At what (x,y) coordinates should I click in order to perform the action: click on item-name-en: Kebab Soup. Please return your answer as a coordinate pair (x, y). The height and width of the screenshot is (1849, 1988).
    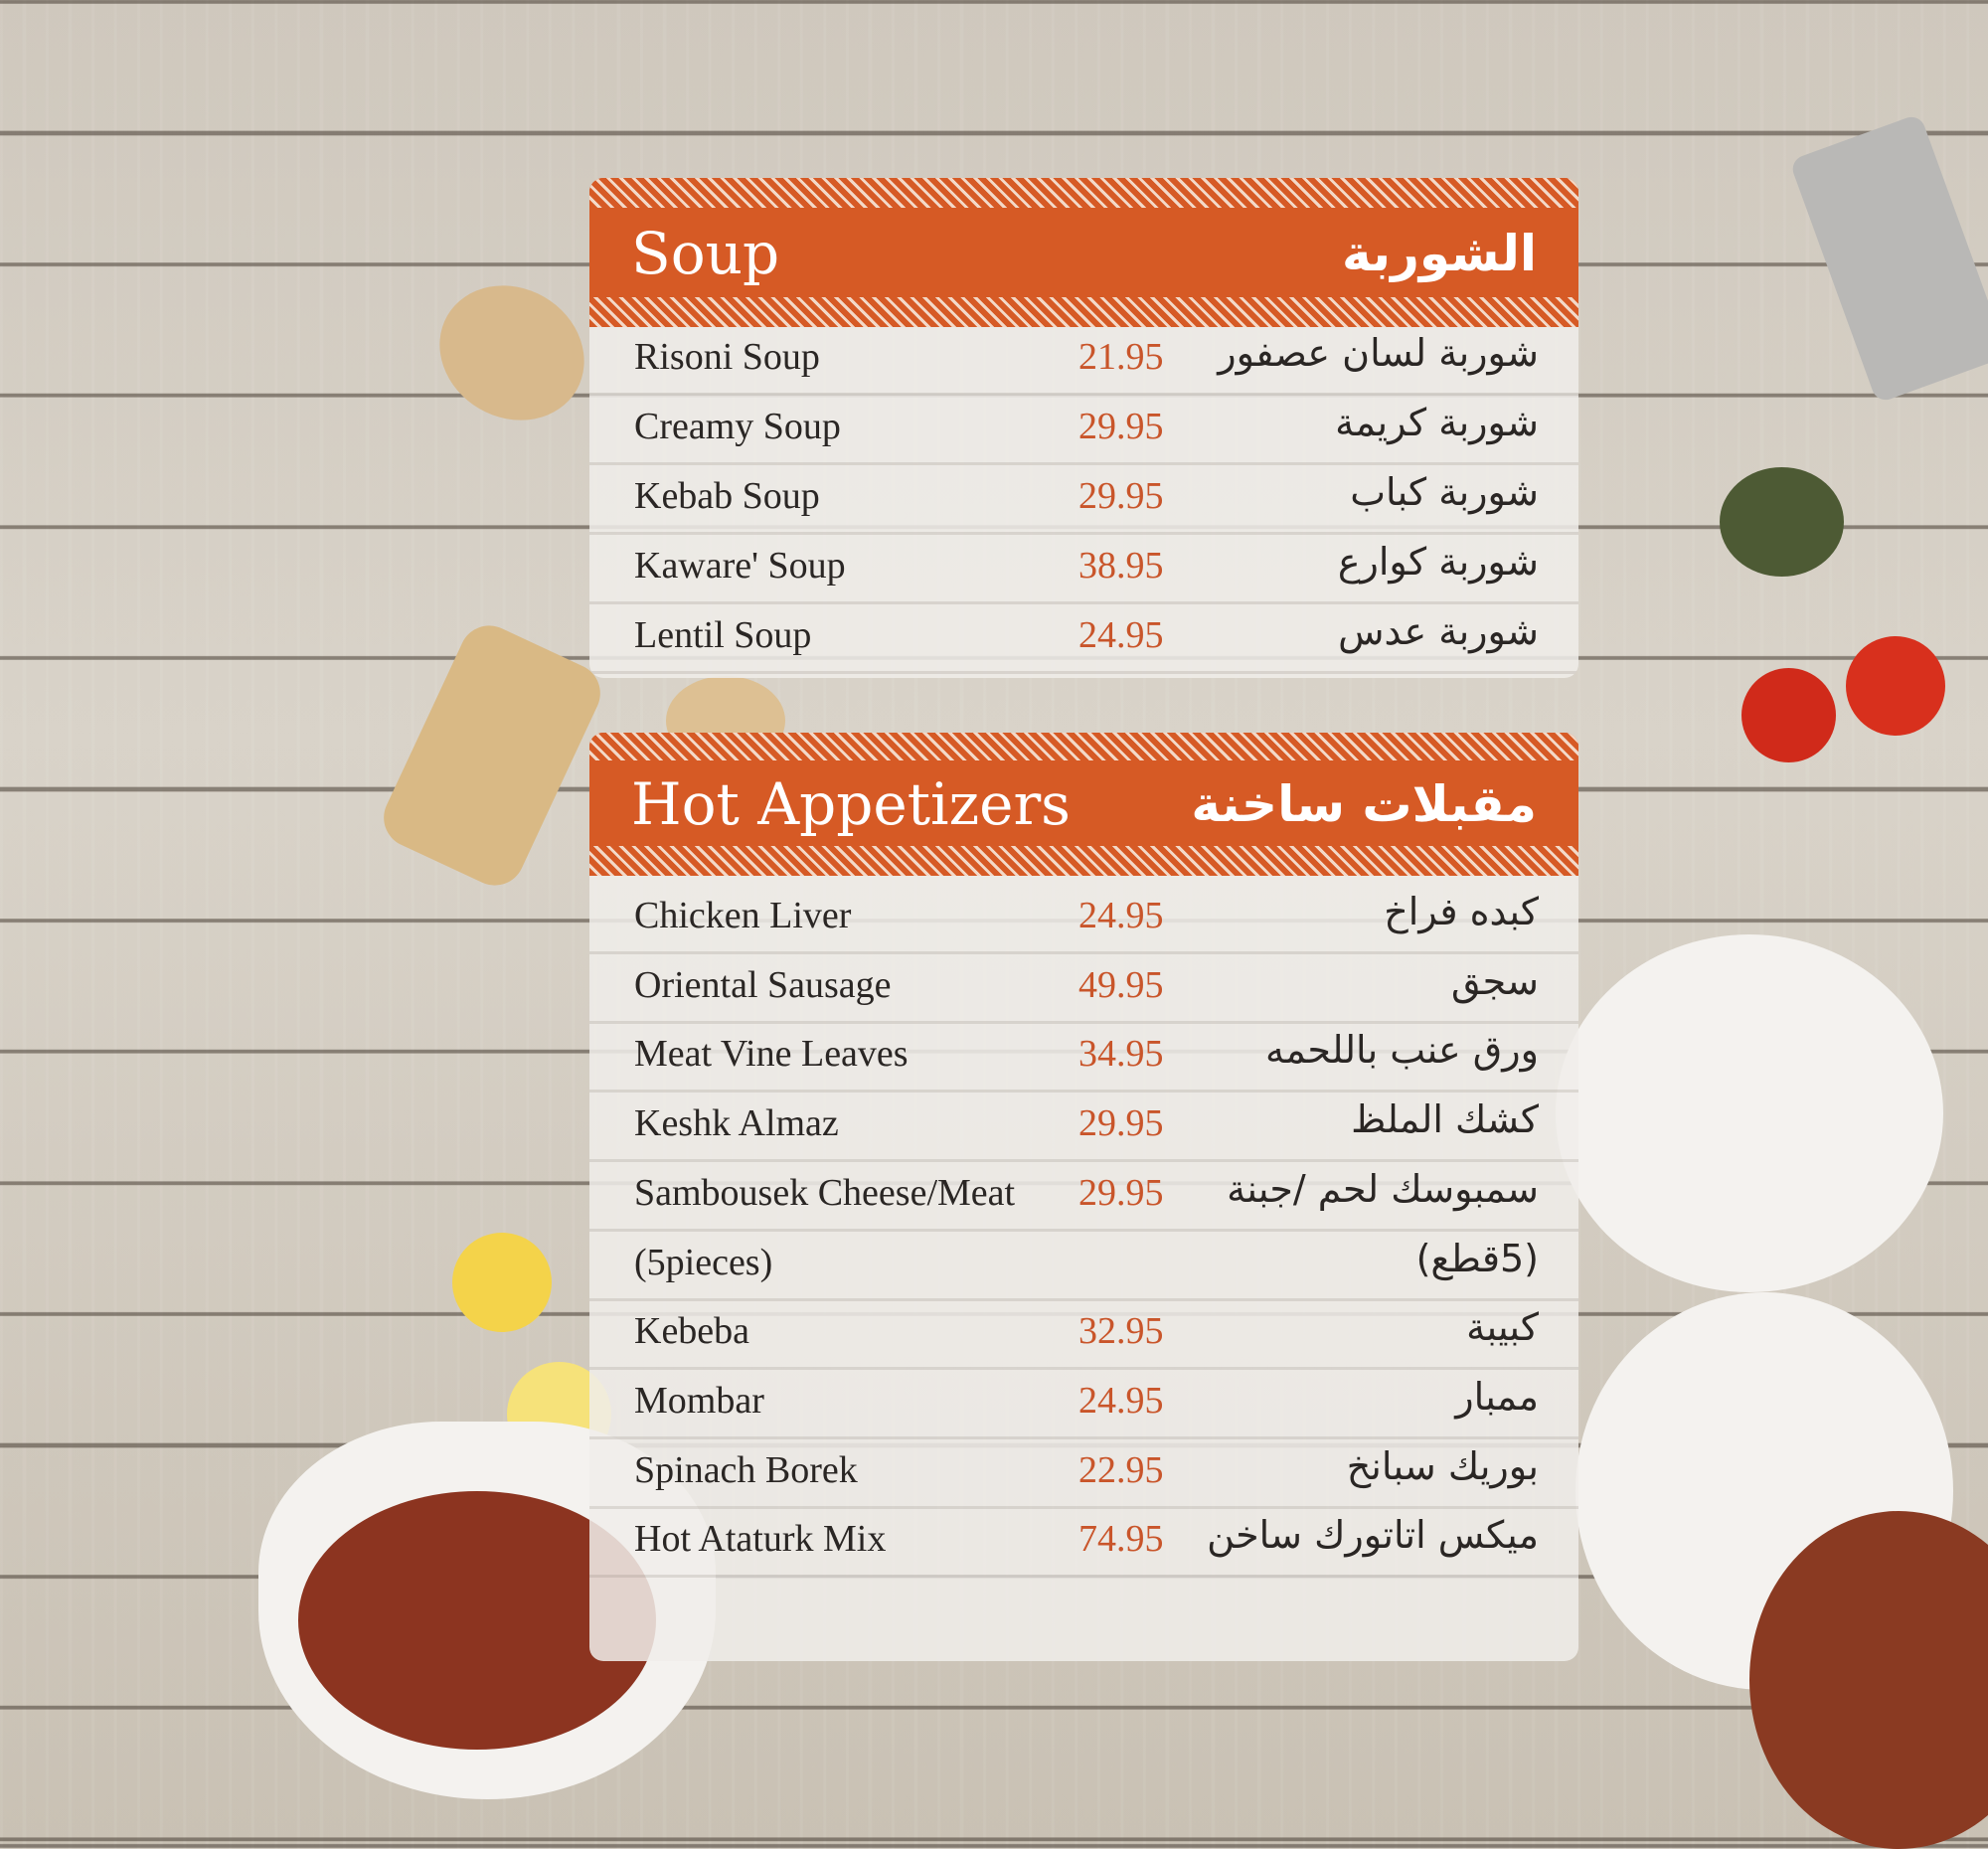
    Looking at the image, I should click on (727, 496).